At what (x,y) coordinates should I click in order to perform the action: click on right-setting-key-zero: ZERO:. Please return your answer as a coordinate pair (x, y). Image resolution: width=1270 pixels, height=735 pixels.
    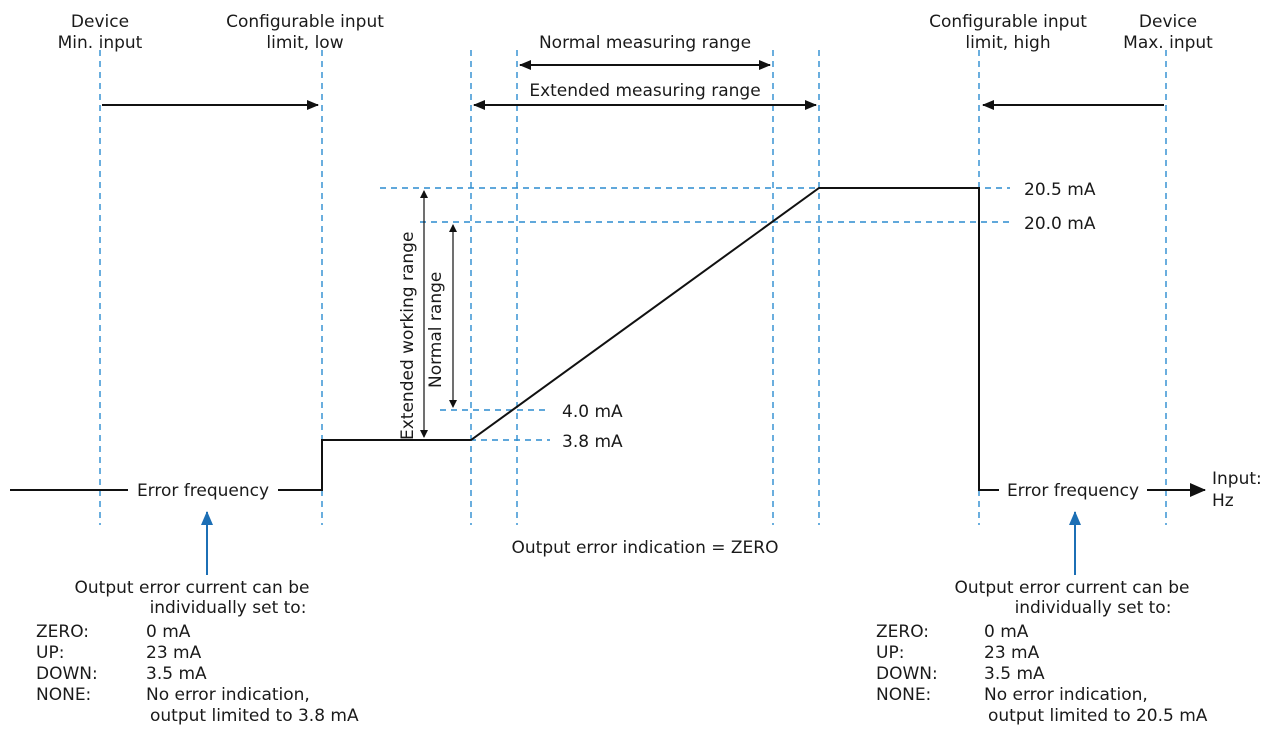
    Looking at the image, I should click on (902, 632).